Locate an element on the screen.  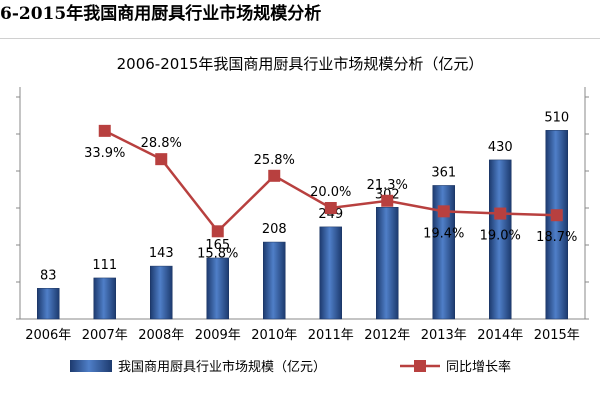
legend-line-label: 同比增长率 is located at coordinates (478, 367).